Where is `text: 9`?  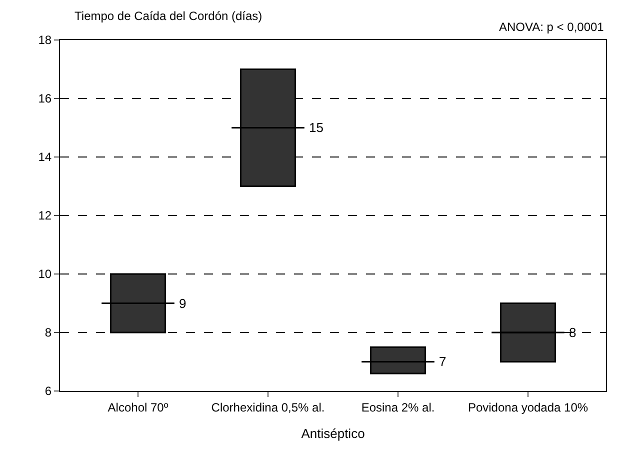 text: 9 is located at coordinates (182, 303).